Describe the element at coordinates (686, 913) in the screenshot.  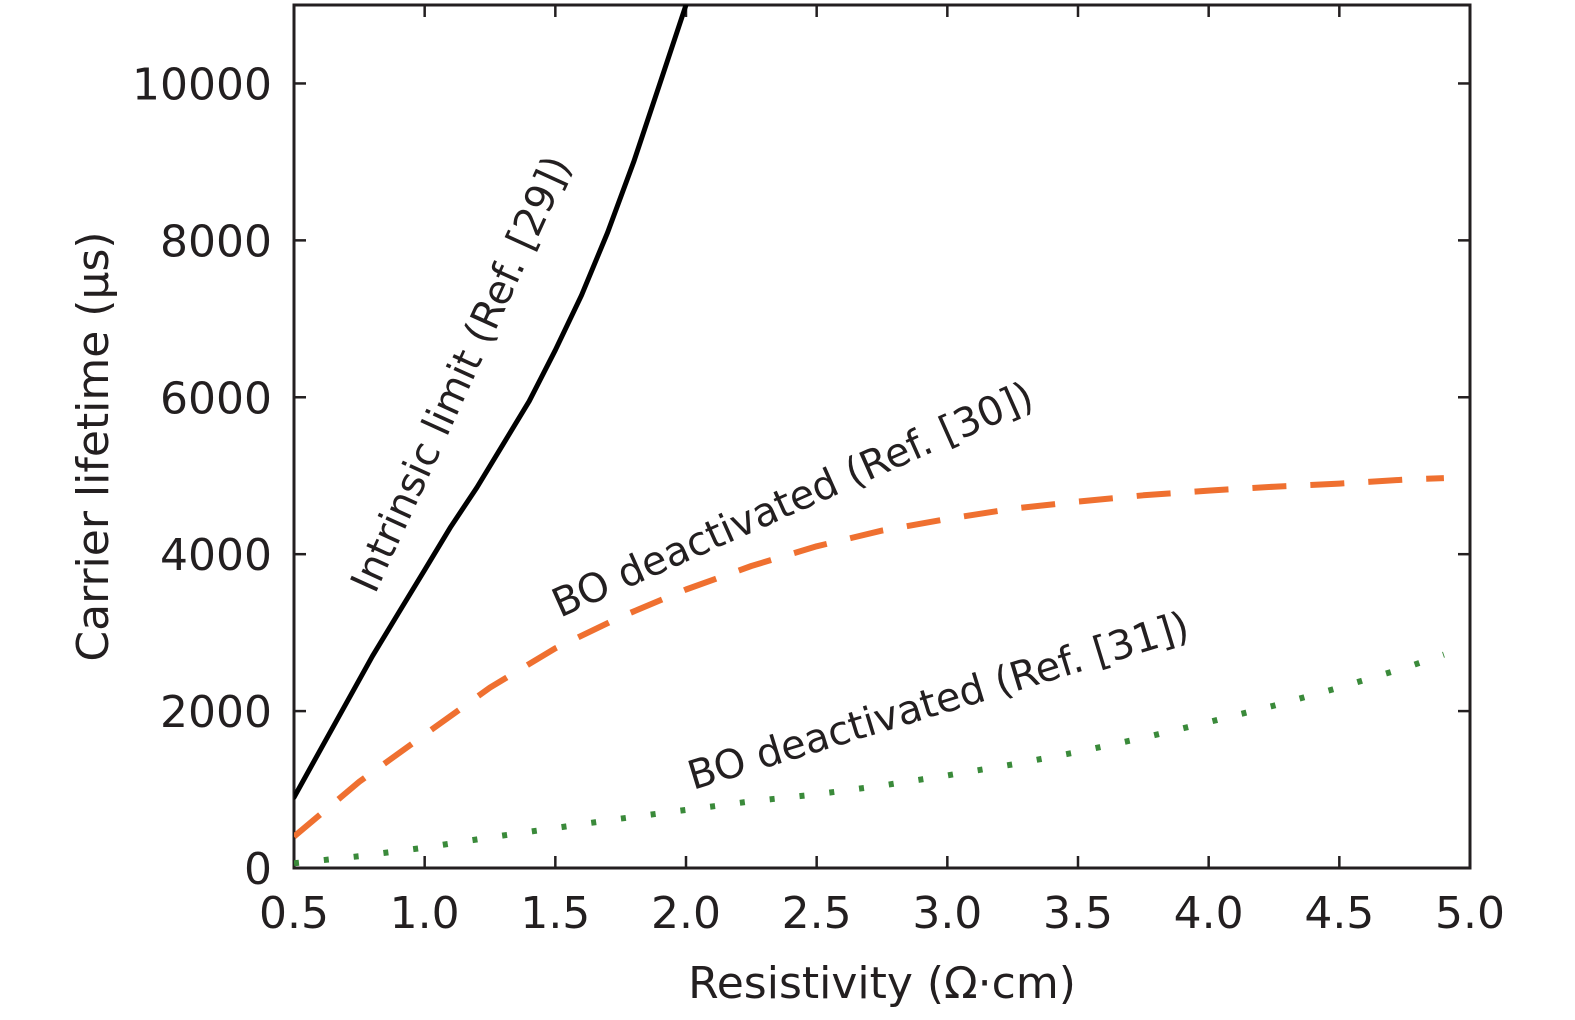
I see `x-tick-label: 2.0` at that location.